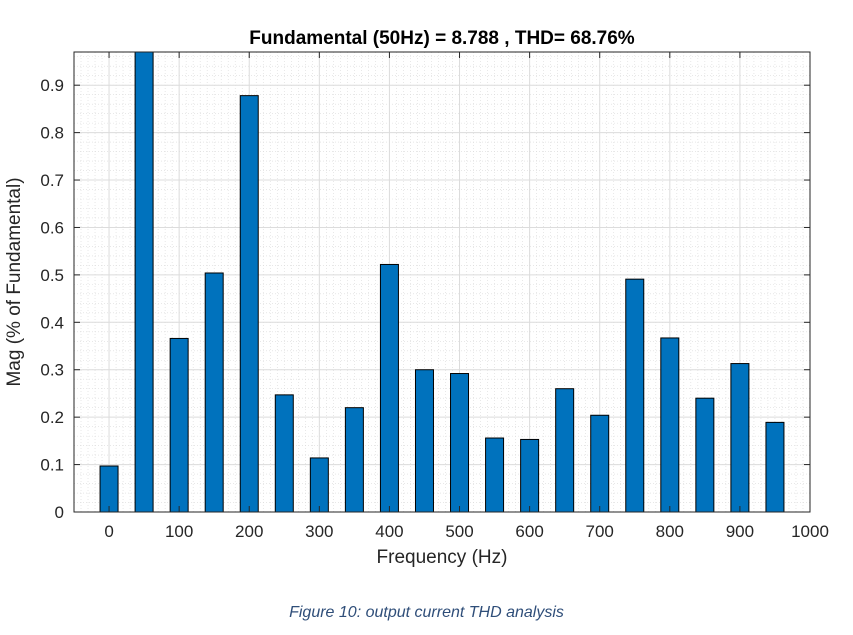 This screenshot has width=853, height=635. I want to click on y-tick-label: 0.1, so click(52, 465).